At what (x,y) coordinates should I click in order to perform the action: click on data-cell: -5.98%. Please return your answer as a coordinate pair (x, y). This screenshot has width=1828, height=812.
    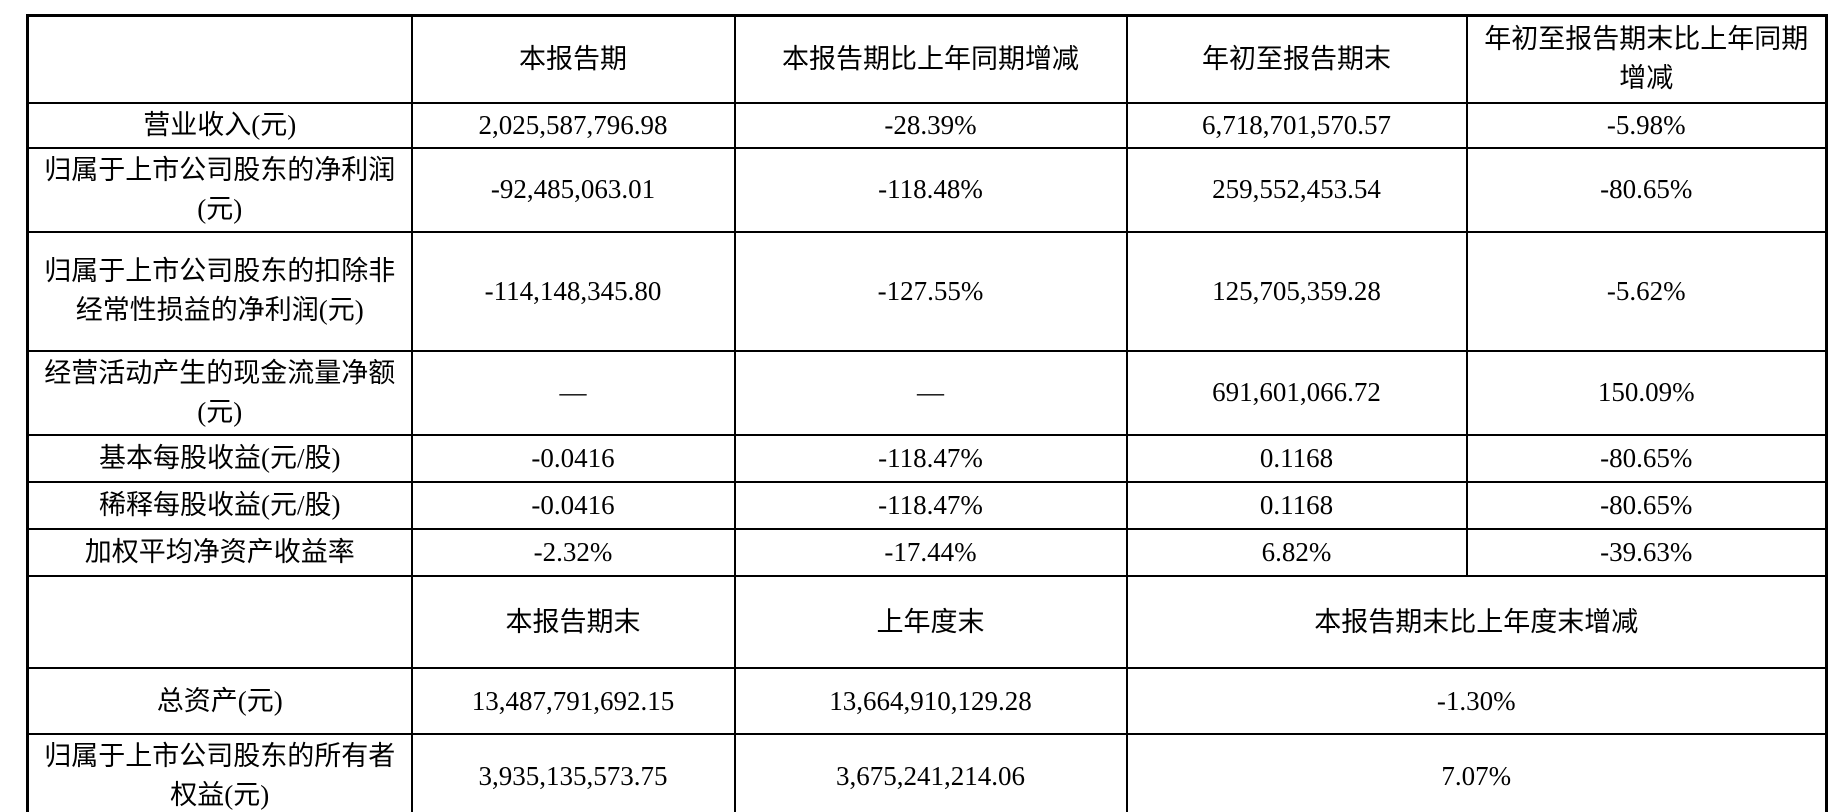
    Looking at the image, I should click on (1646, 125).